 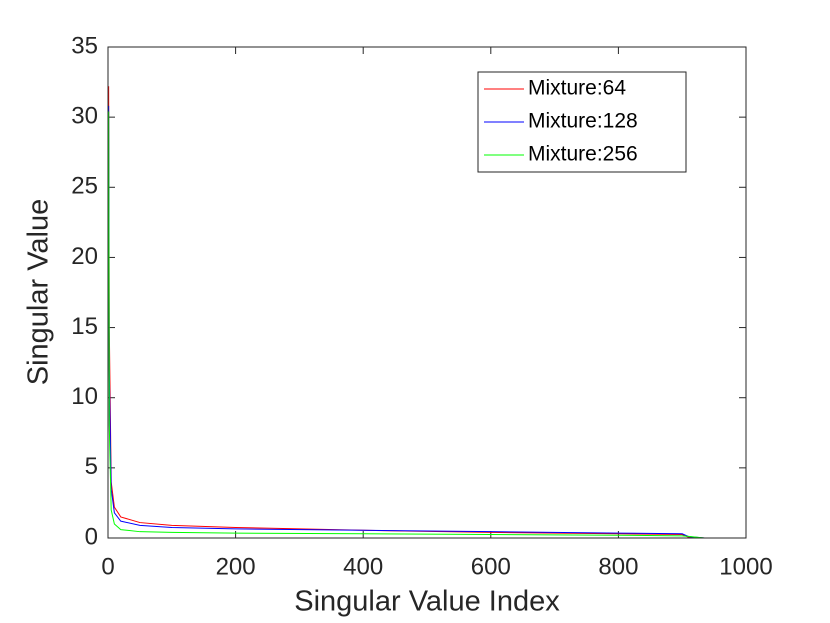 What do you see at coordinates (84, 326) in the screenshot?
I see `y-tick-label: 15` at bounding box center [84, 326].